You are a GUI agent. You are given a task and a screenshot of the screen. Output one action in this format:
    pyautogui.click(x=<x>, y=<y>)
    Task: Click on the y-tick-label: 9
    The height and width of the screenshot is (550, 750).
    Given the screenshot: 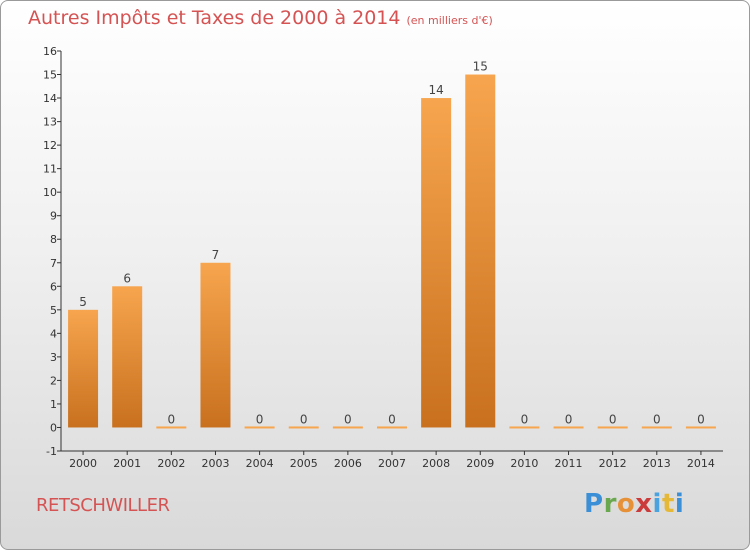 What is the action you would take?
    pyautogui.click(x=53, y=216)
    